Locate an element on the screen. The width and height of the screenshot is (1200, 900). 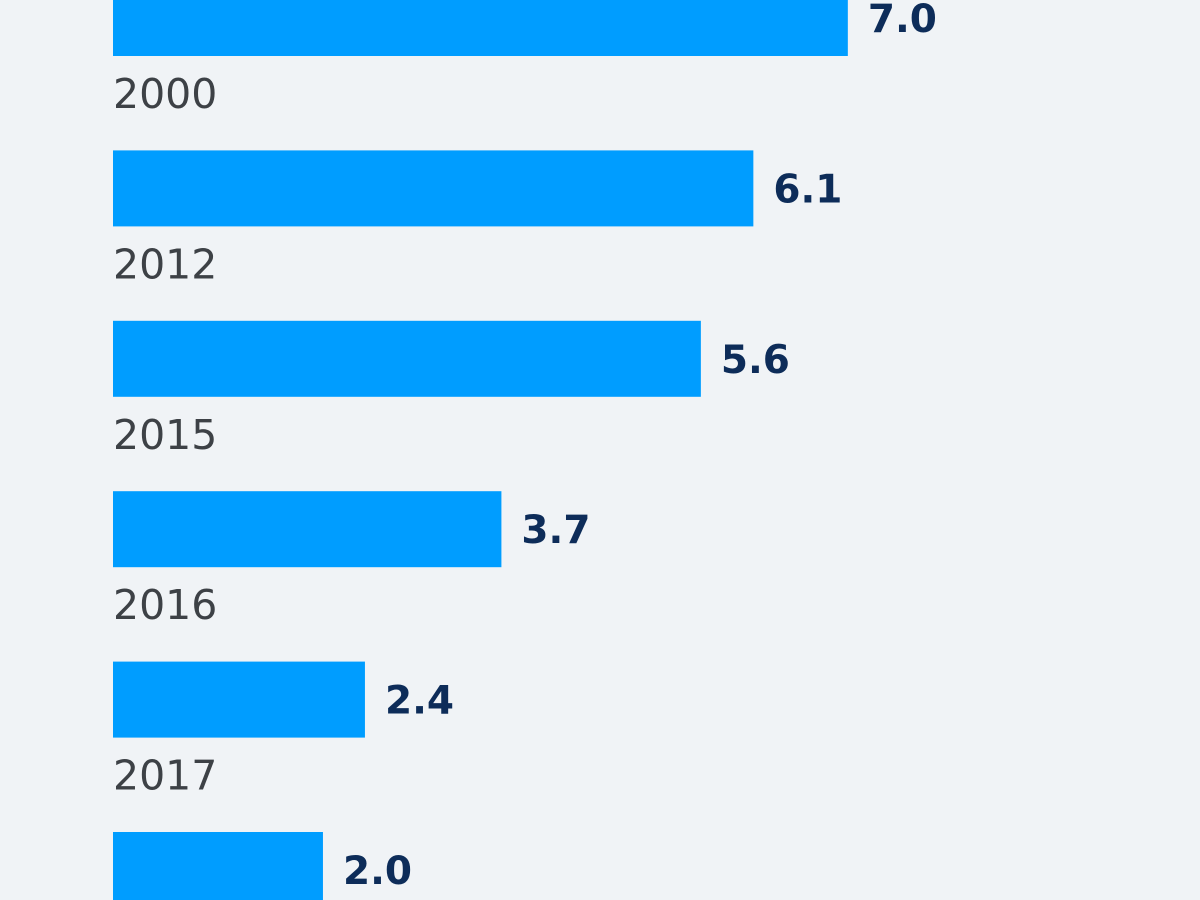
category-label: 2000 is located at coordinates (165, 94).